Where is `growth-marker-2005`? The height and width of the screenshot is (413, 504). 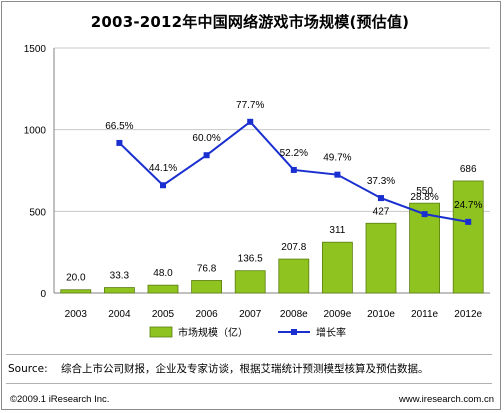
growth-marker-2005 is located at coordinates (163, 185).